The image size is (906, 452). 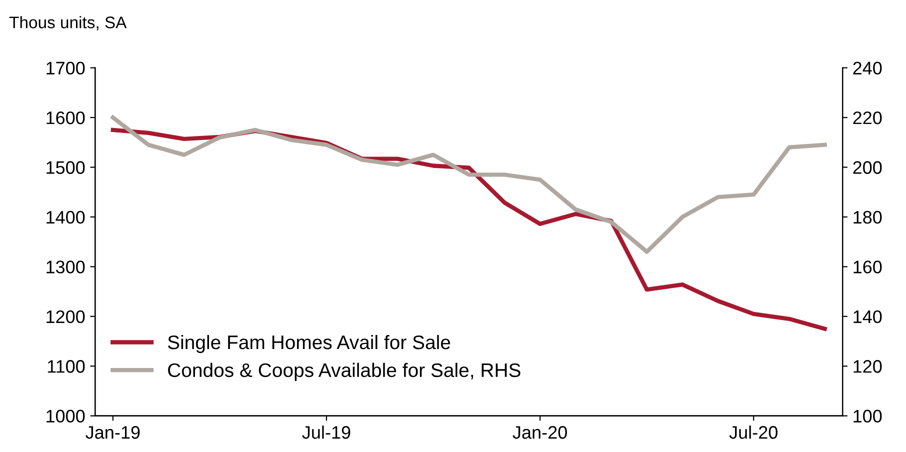 I want to click on y-tick-label: 1200, so click(x=65, y=317).